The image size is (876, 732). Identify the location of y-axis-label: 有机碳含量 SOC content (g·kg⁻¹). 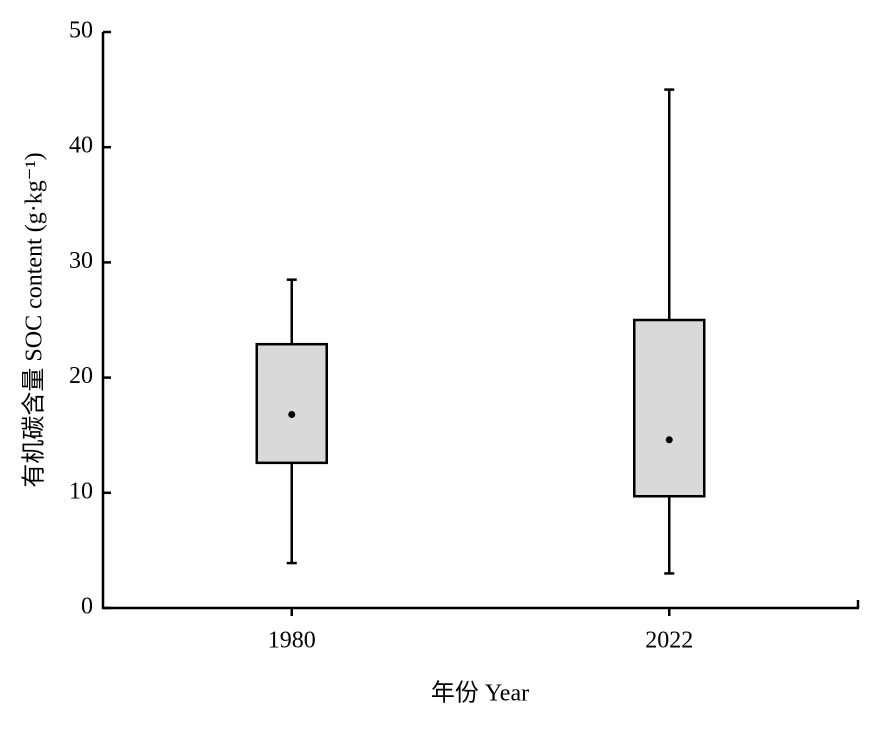
(34, 319).